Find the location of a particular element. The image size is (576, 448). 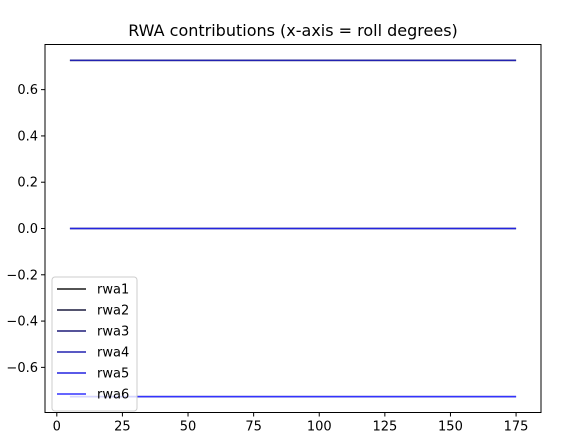

legend-label-rwa1: rwa1 is located at coordinates (113, 290).